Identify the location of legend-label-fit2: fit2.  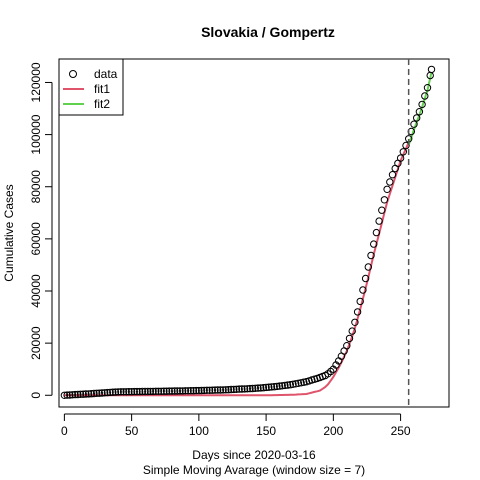
(102, 104).